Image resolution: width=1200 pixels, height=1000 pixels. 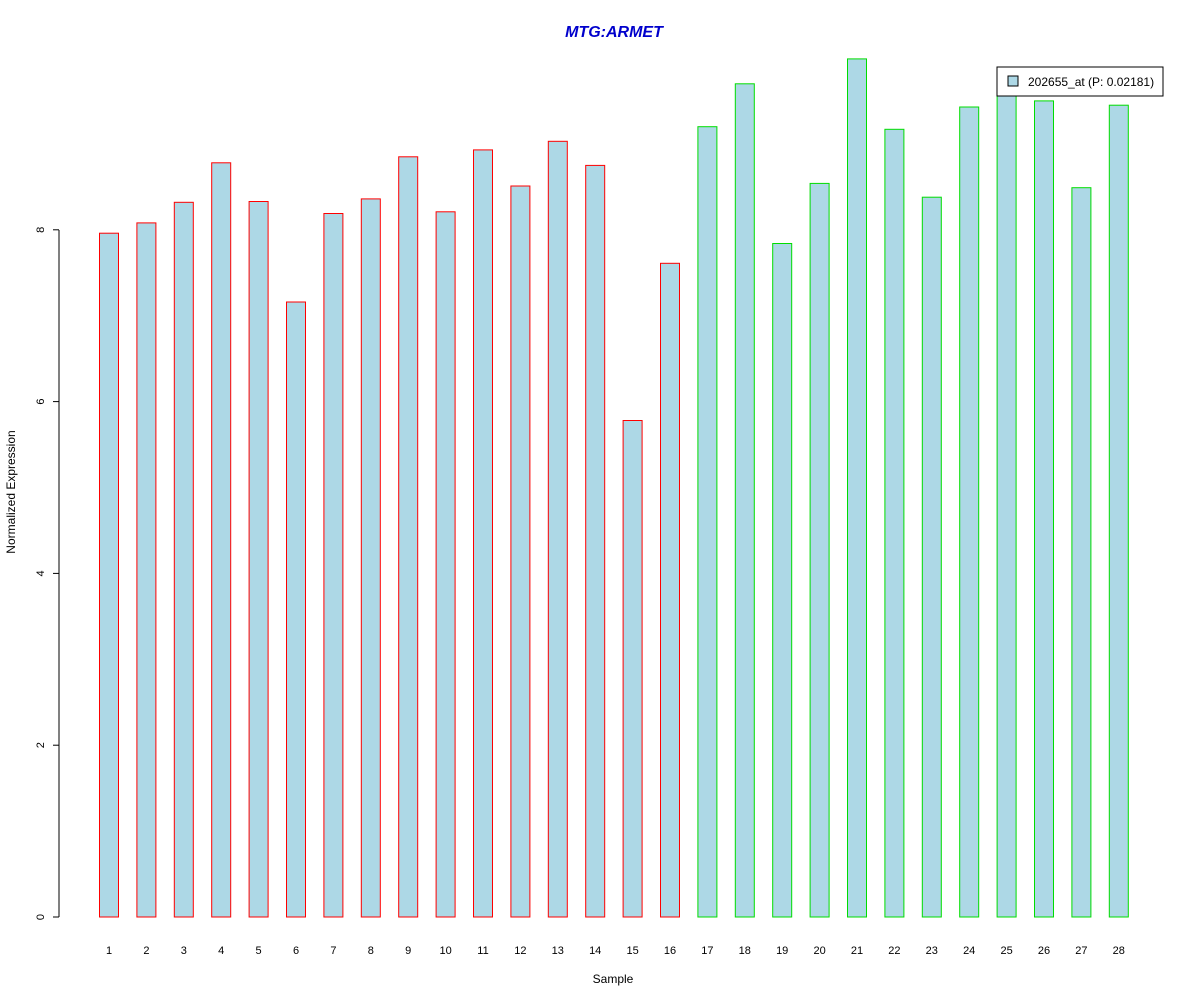 I want to click on x-tick-label: 13, so click(x=558, y=951).